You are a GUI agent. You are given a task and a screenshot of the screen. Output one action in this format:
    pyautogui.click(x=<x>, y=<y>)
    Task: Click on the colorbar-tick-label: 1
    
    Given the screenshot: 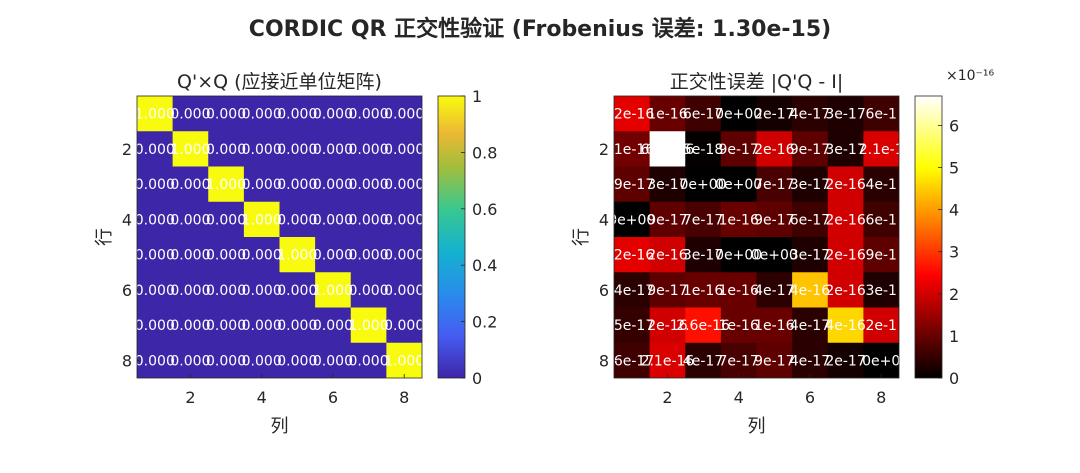 What is the action you would take?
    pyautogui.click(x=954, y=336)
    